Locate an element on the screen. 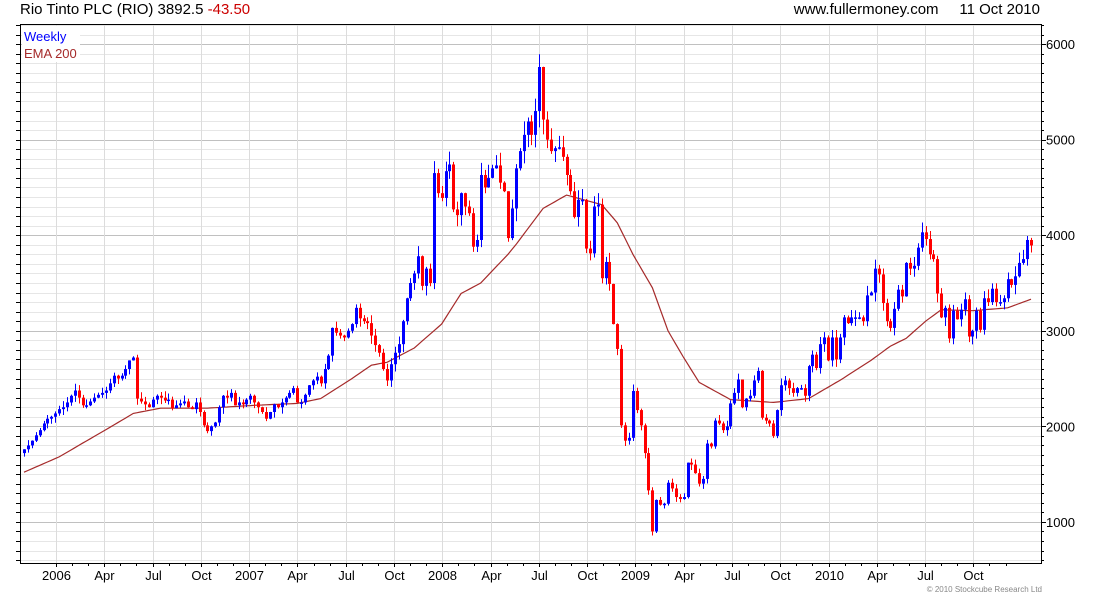 The width and height of the screenshot is (1100, 600). legend-ema: EMA 200 is located at coordinates (50, 53).